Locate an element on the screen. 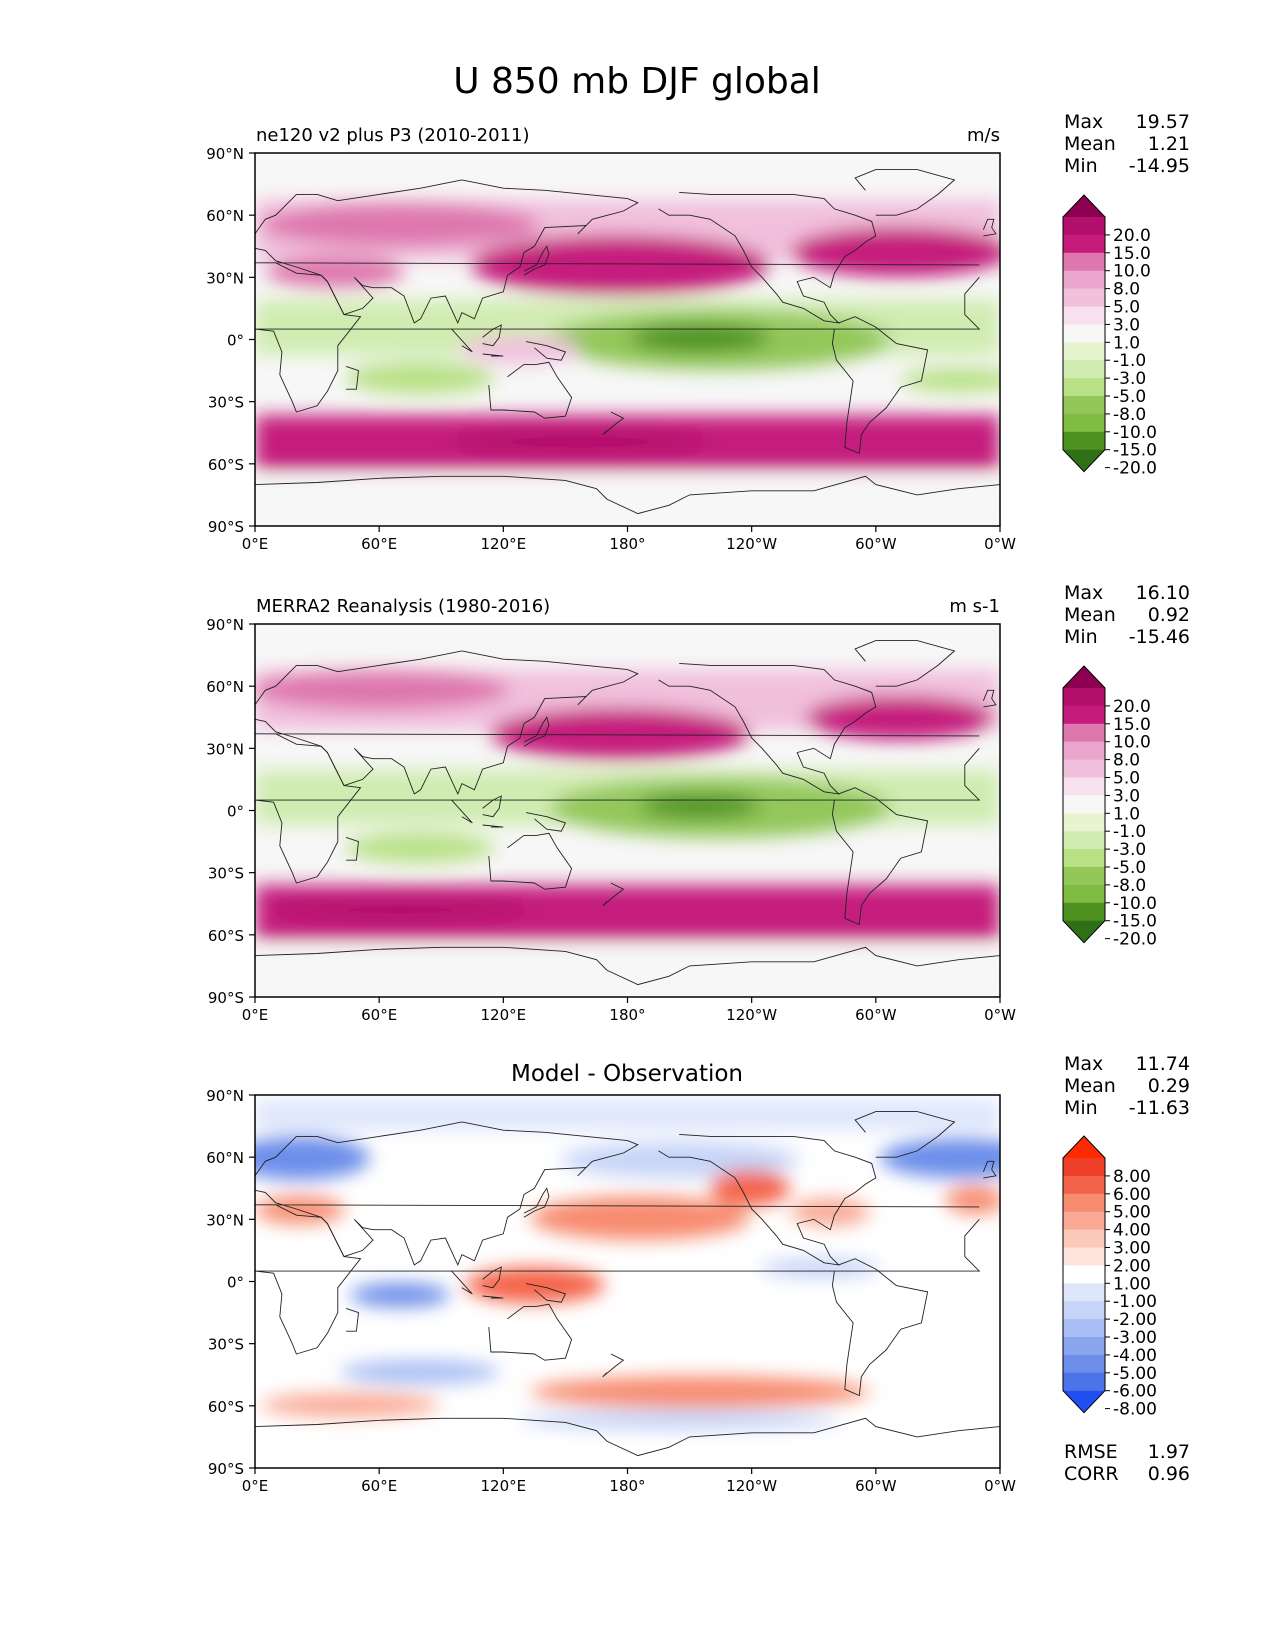 This screenshot has width=1275, height=1650. stat-value: -14.95 is located at coordinates (1159, 166).